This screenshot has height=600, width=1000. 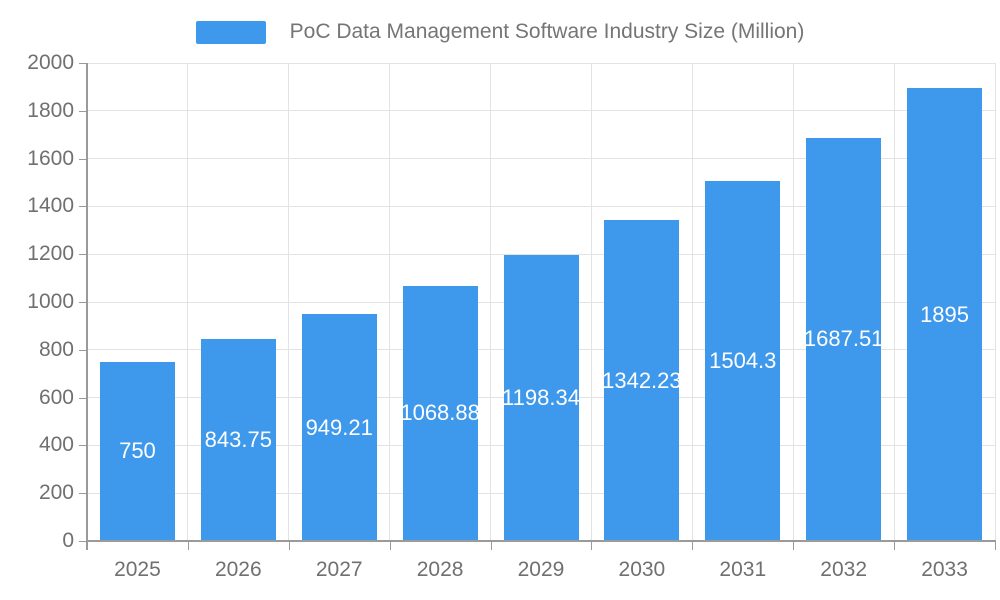 I want to click on y-axis-line, so click(x=87, y=306).